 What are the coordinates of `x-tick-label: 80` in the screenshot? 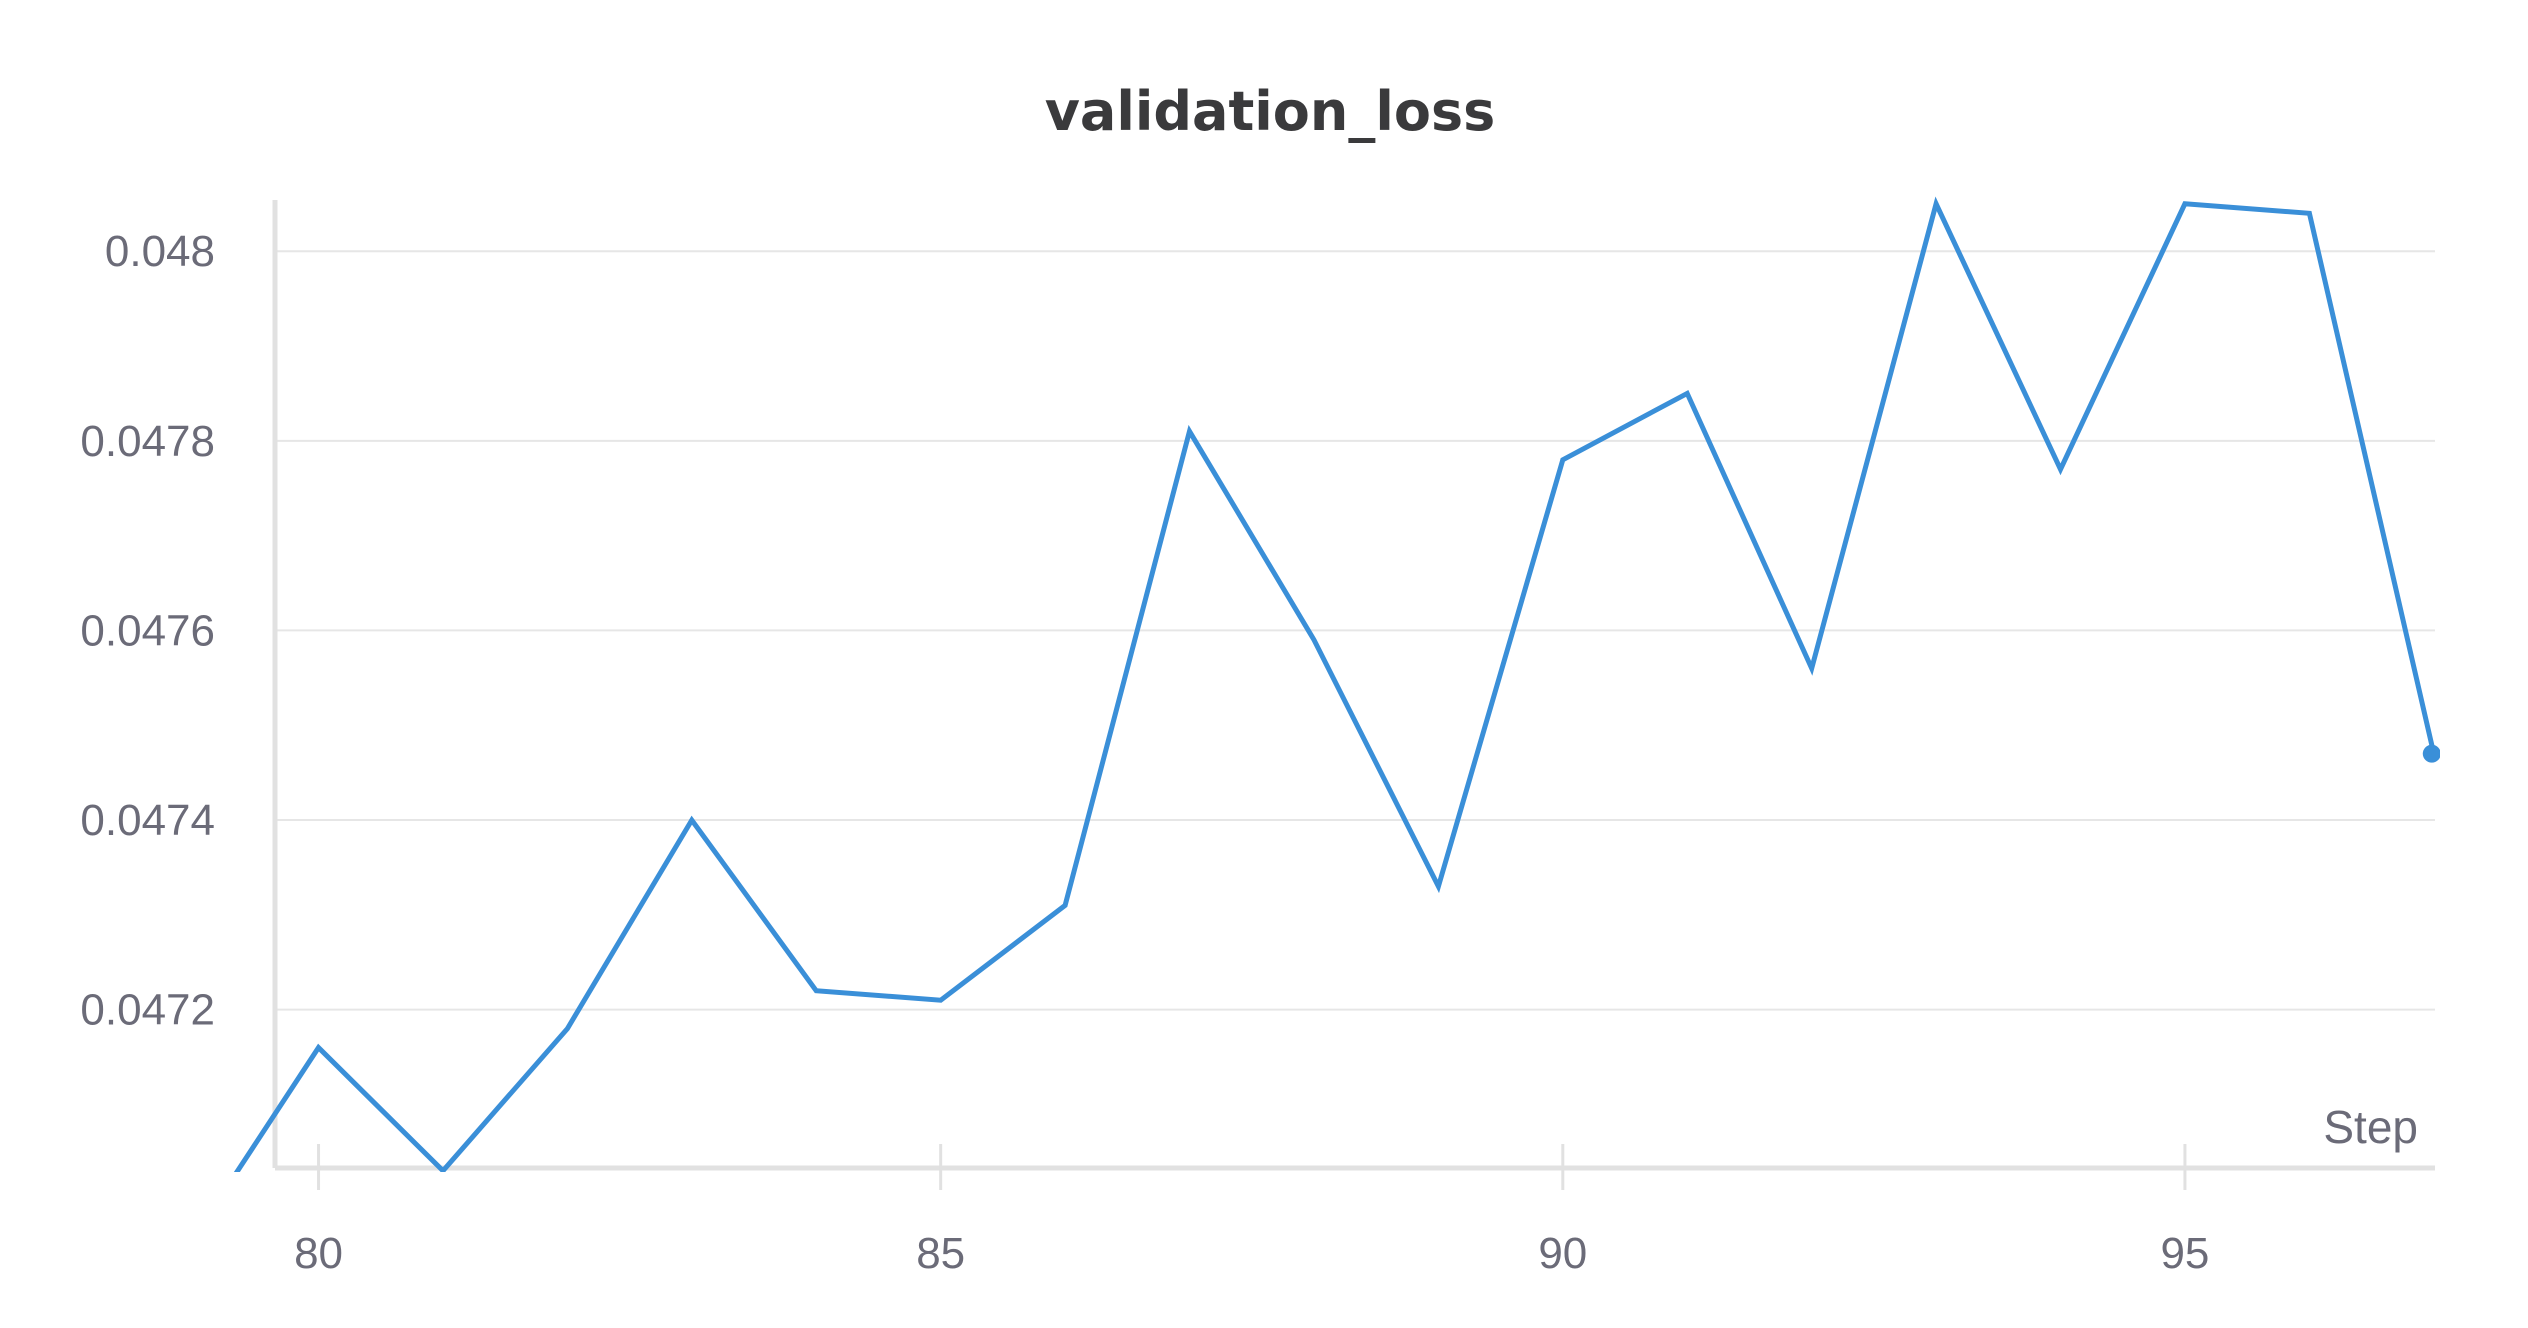 It's located at (318, 1253).